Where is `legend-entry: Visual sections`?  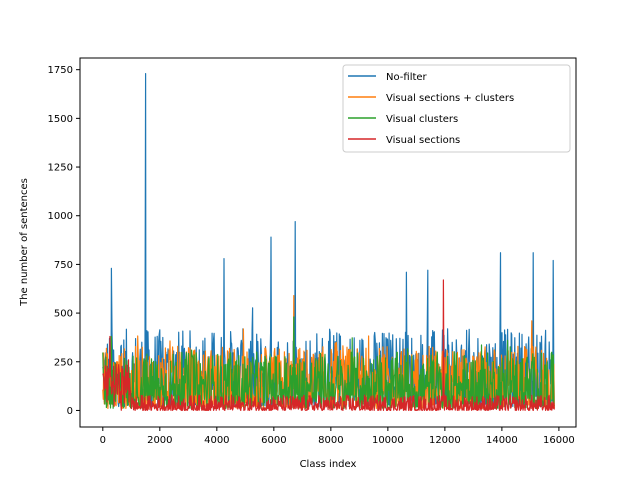
legend-entry: Visual sections is located at coordinates (423, 140).